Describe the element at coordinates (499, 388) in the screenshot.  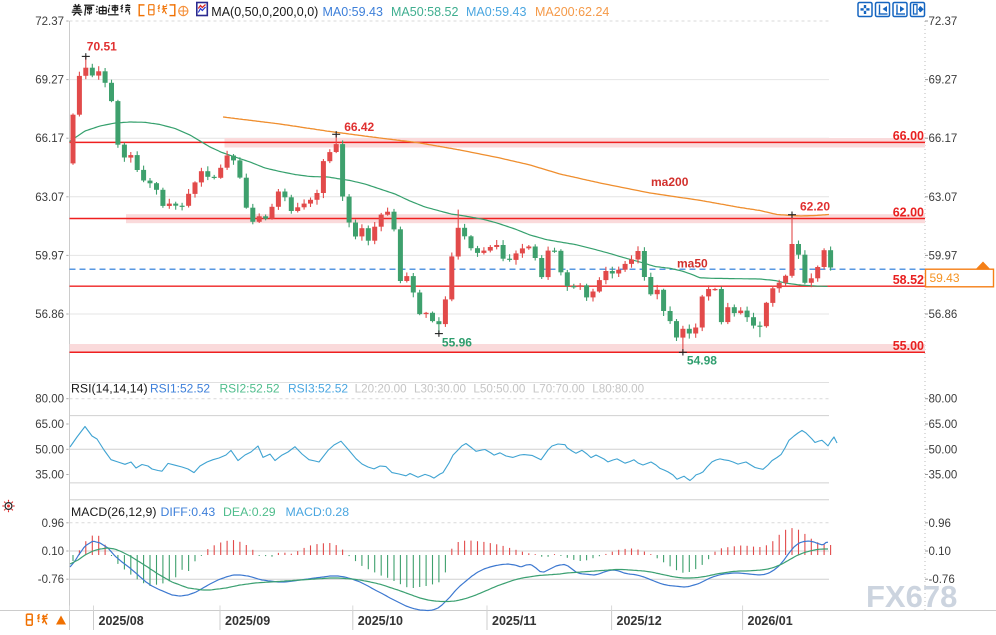
I see `svg-text: L50:50.00` at that location.